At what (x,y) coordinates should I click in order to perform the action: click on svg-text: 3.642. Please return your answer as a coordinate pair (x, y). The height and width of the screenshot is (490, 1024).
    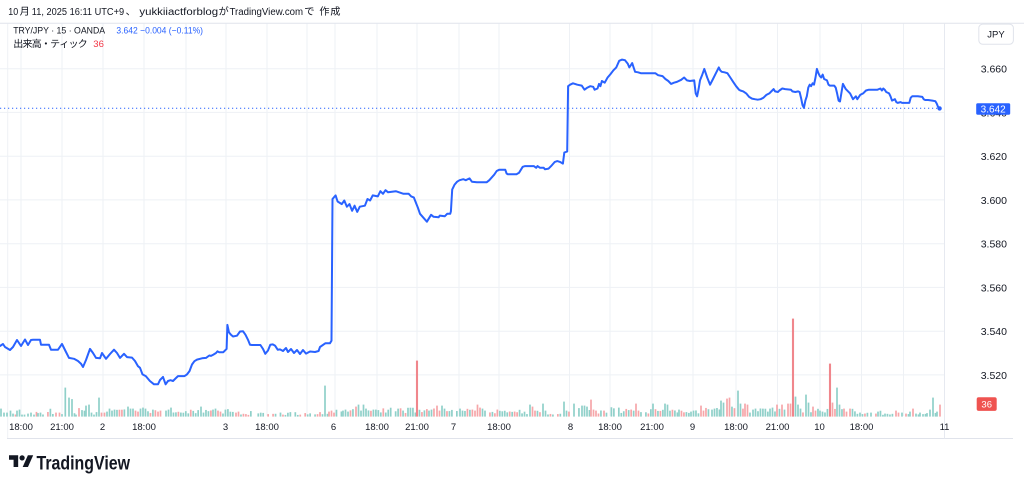
    Looking at the image, I should click on (993, 110).